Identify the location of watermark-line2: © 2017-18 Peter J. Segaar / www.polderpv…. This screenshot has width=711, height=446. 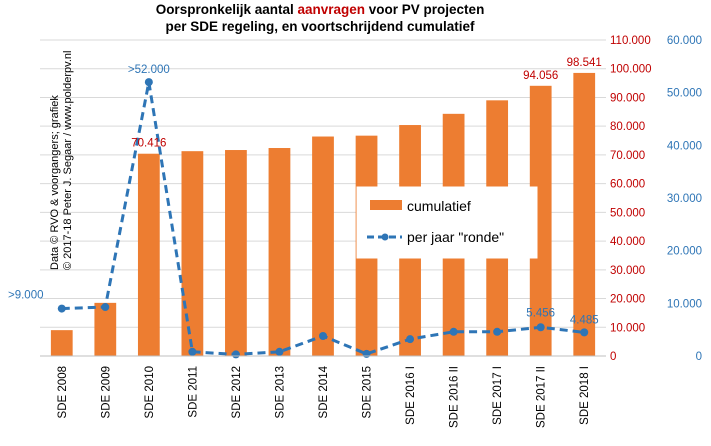
(68, 160).